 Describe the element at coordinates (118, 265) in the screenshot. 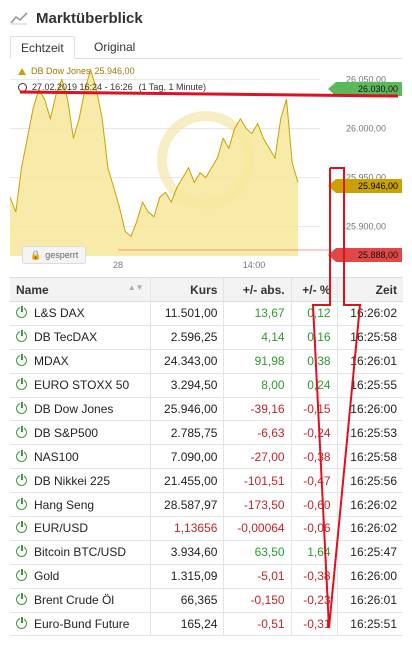

I see `x-tick-label: 28` at that location.